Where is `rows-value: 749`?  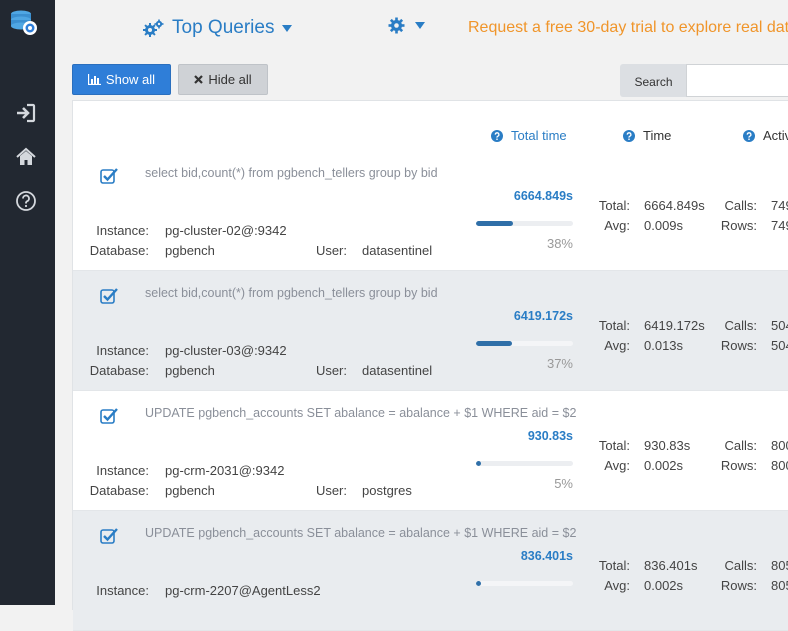 rows-value: 749 is located at coordinates (779, 225).